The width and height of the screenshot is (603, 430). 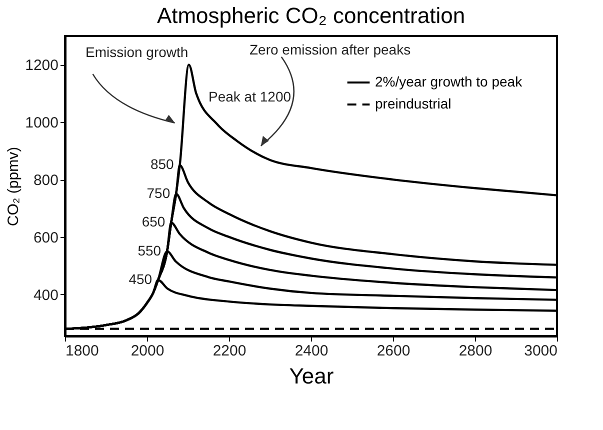 What do you see at coordinates (413, 104) in the screenshot?
I see `legend-label: preindustrial` at bounding box center [413, 104].